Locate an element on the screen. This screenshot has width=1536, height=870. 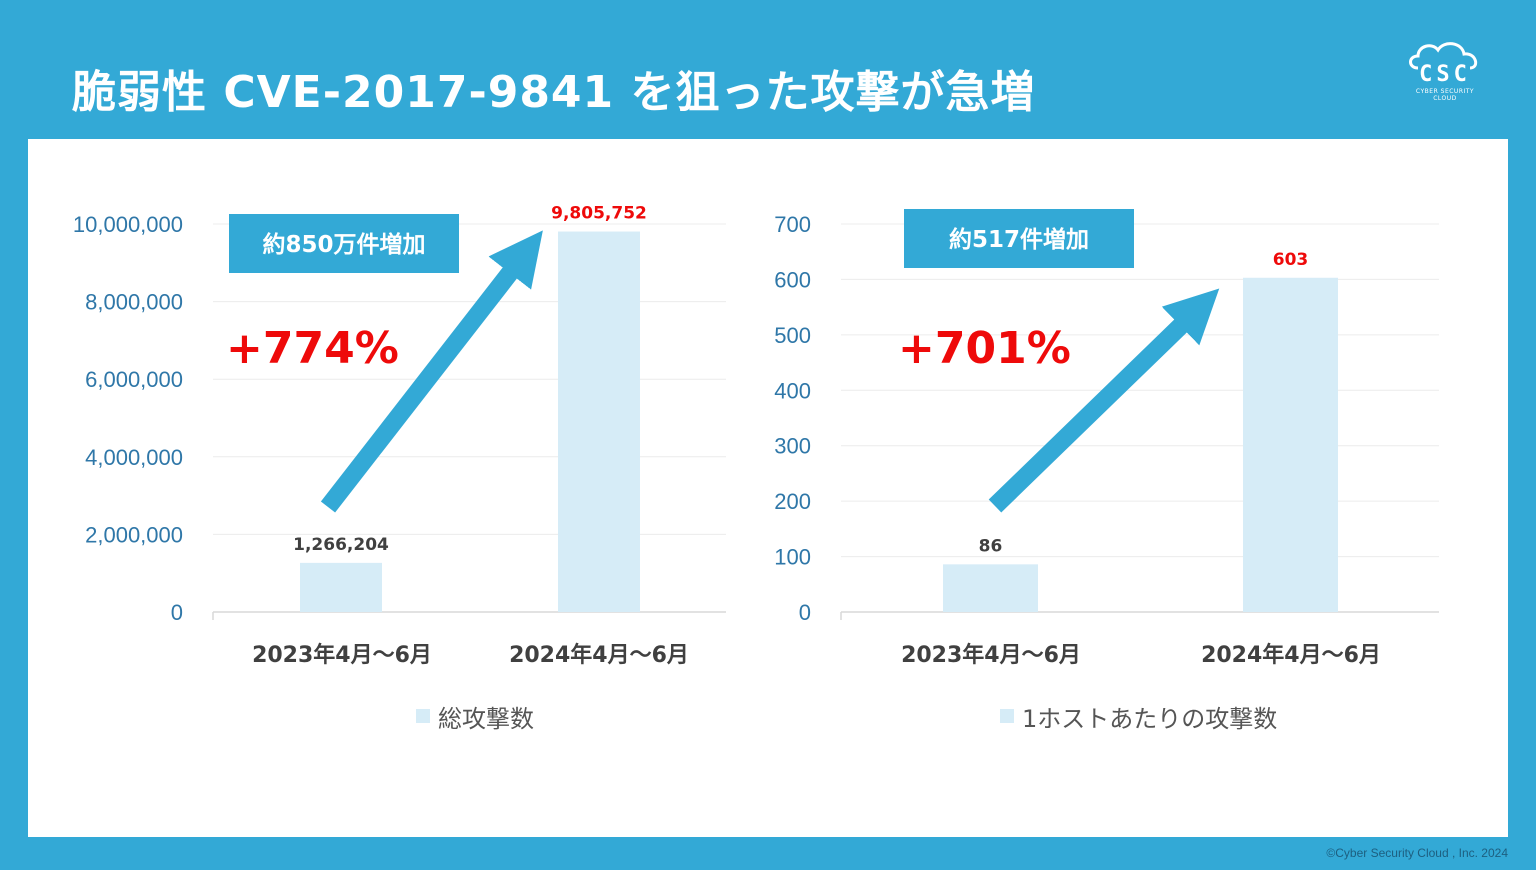
y-tick-label: 700 is located at coordinates (792, 224).